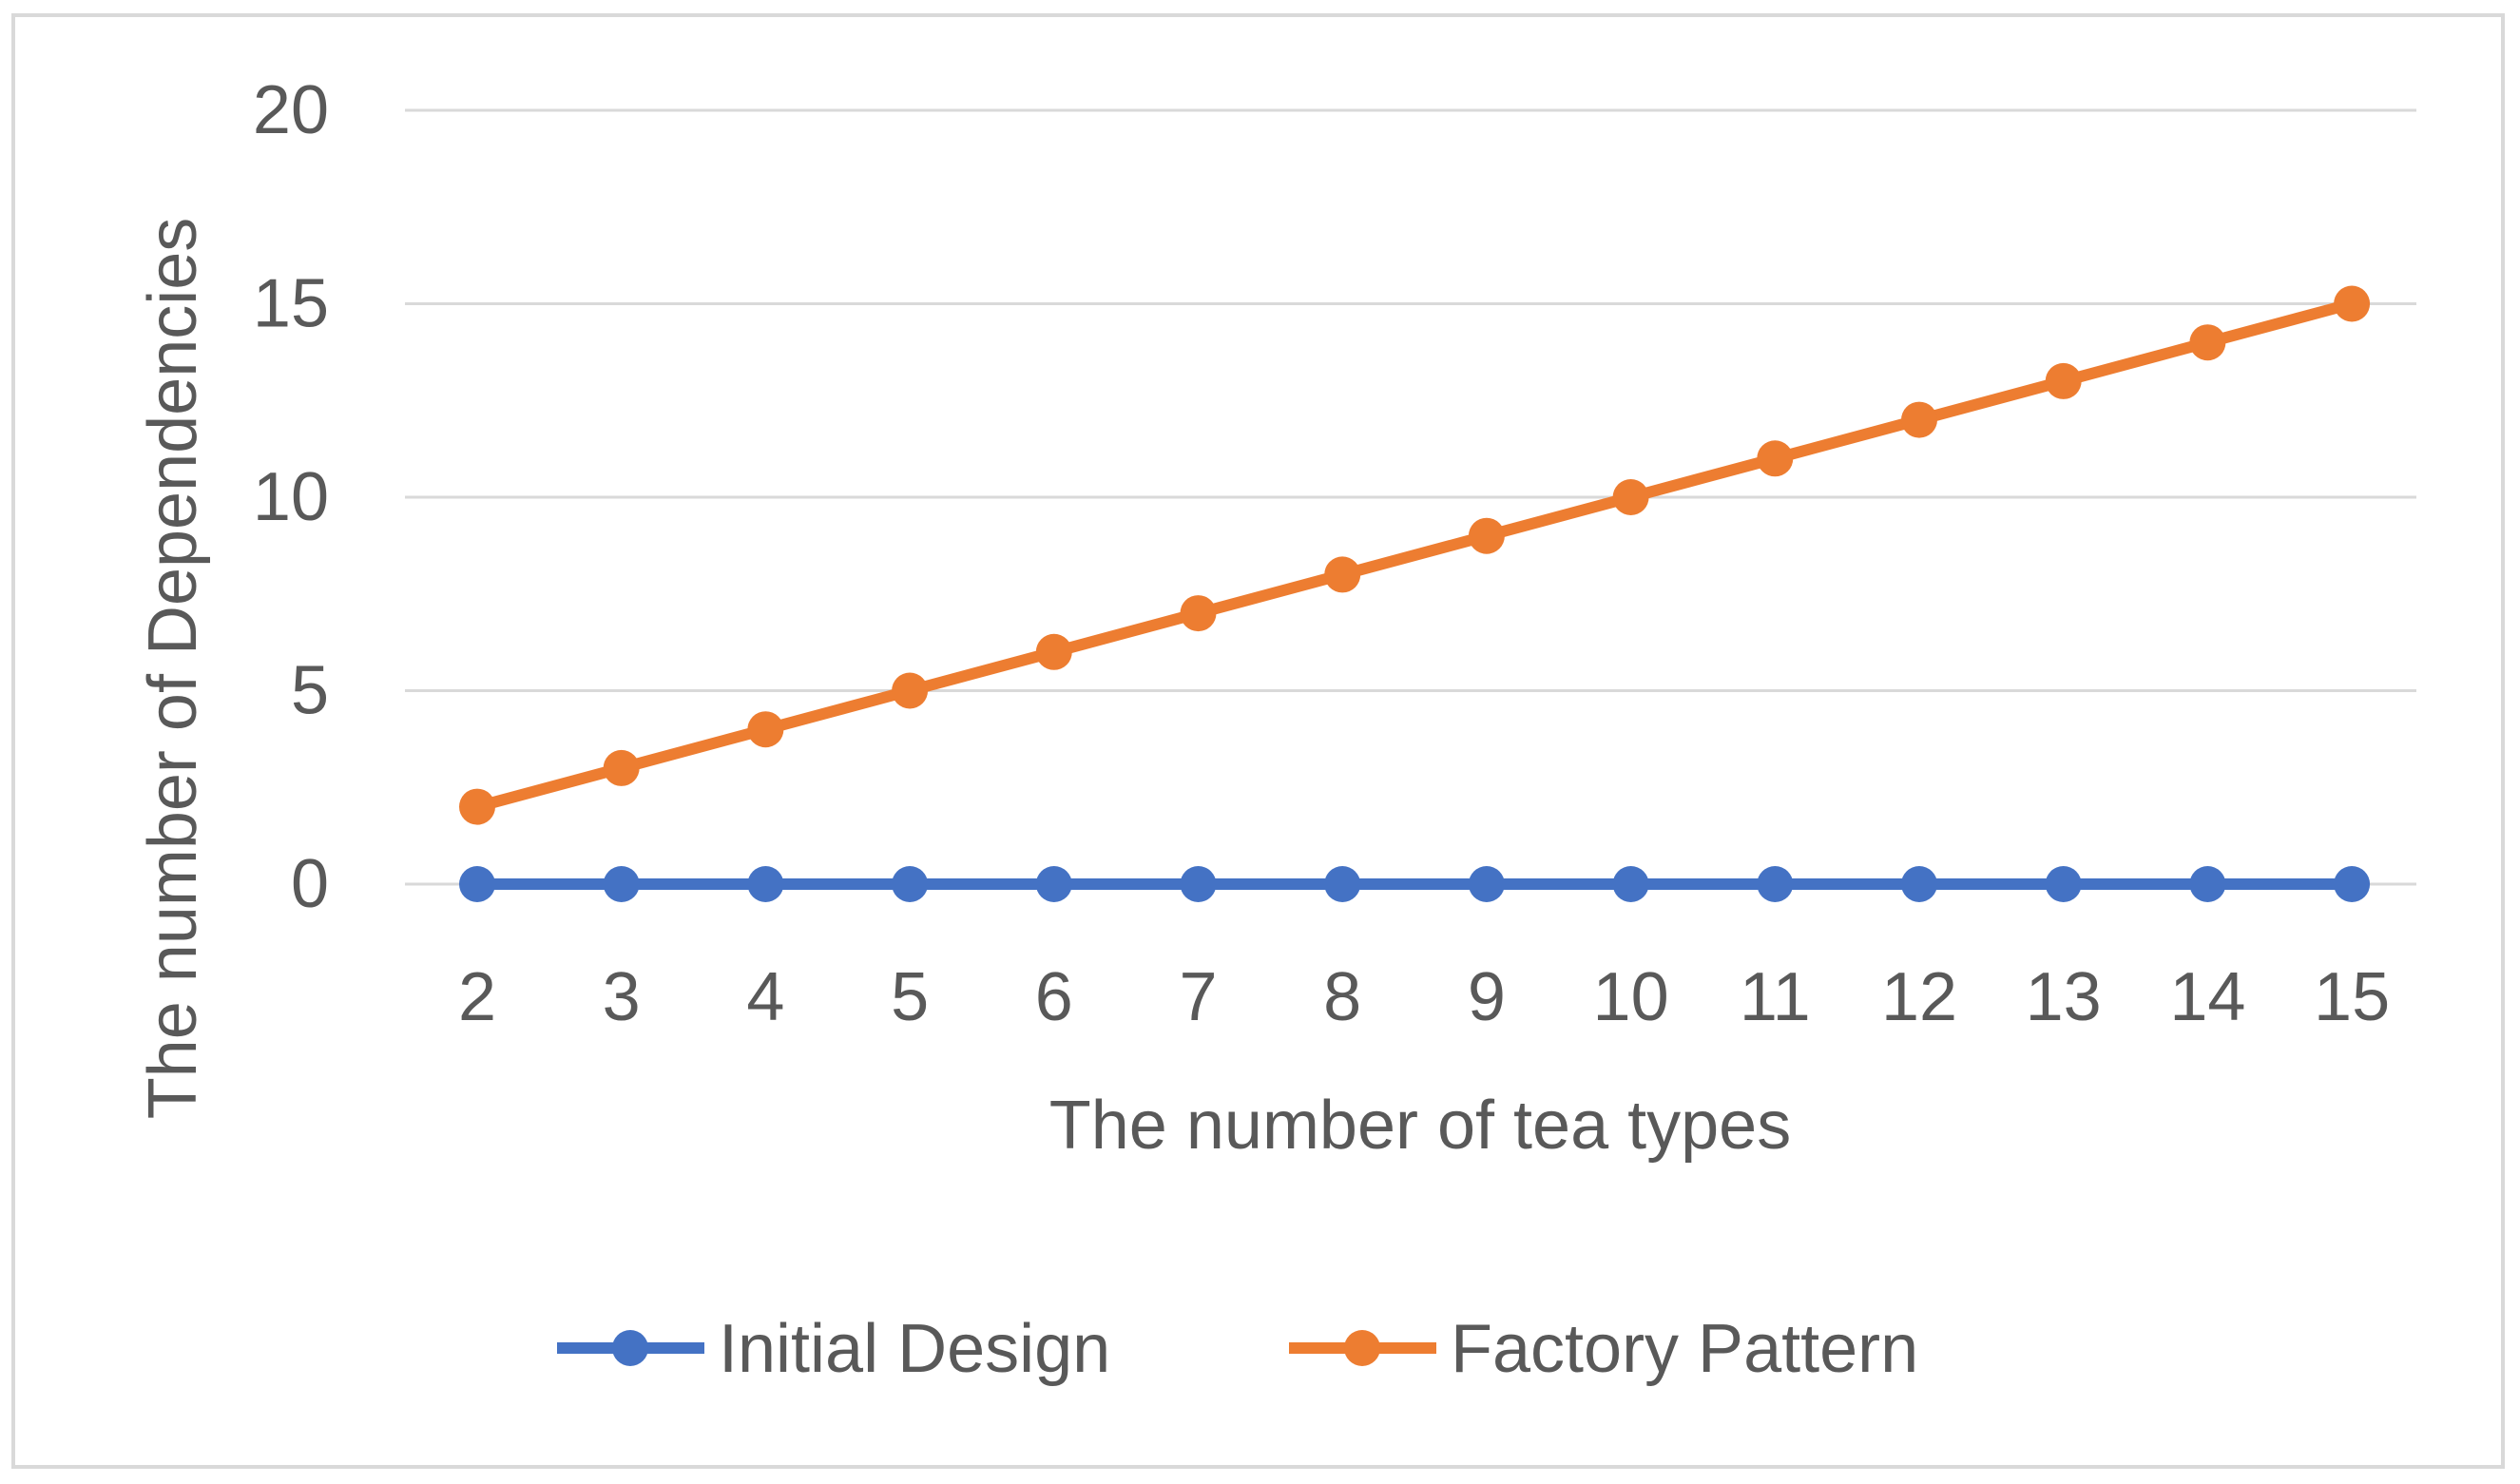 This screenshot has height=1484, width=2520. I want to click on x-tick-label: 2, so click(477, 997).